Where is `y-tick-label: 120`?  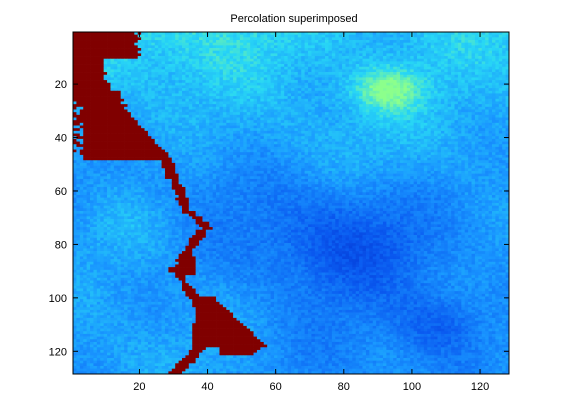 y-tick-label: 120 is located at coordinates (58, 352).